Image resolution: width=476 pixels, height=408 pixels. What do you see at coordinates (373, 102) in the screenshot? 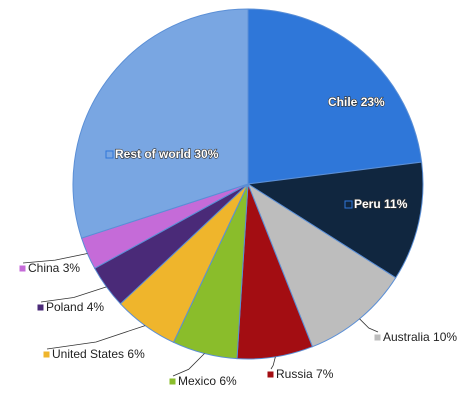
I see `slice-value: 23%` at bounding box center [373, 102].